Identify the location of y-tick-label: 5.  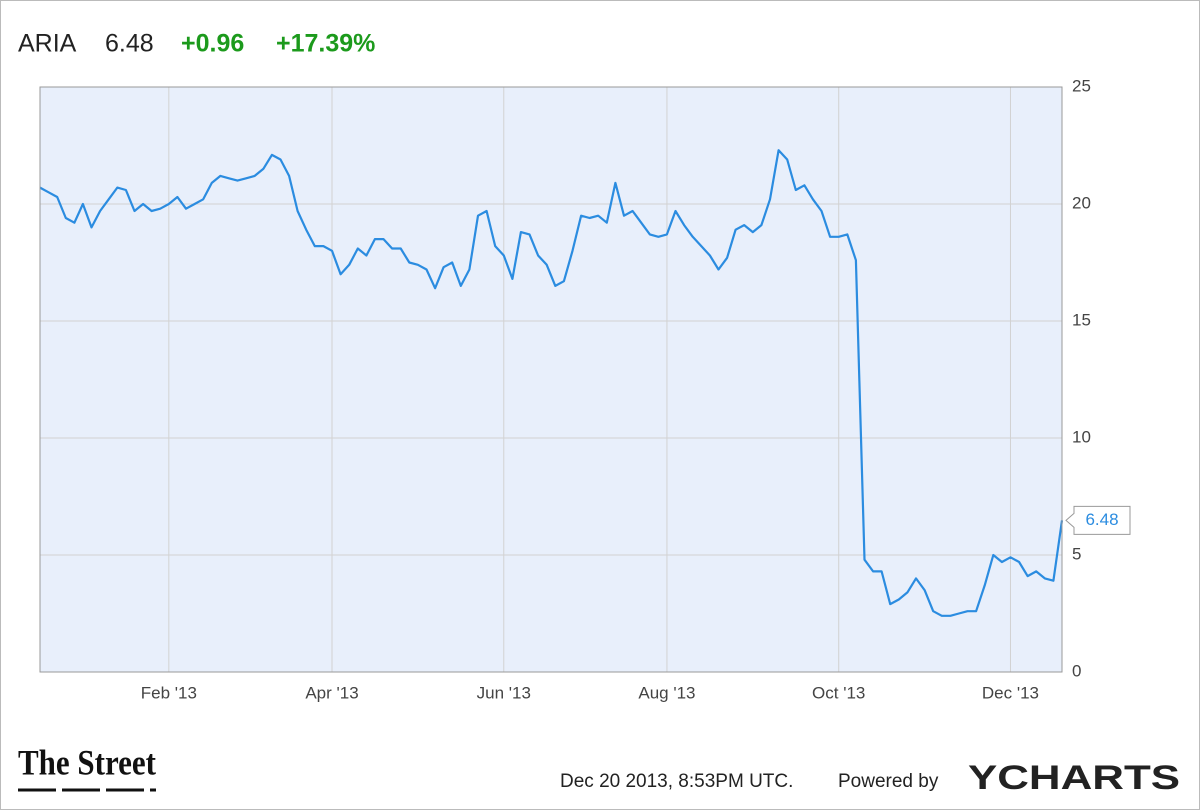
(1076, 553).